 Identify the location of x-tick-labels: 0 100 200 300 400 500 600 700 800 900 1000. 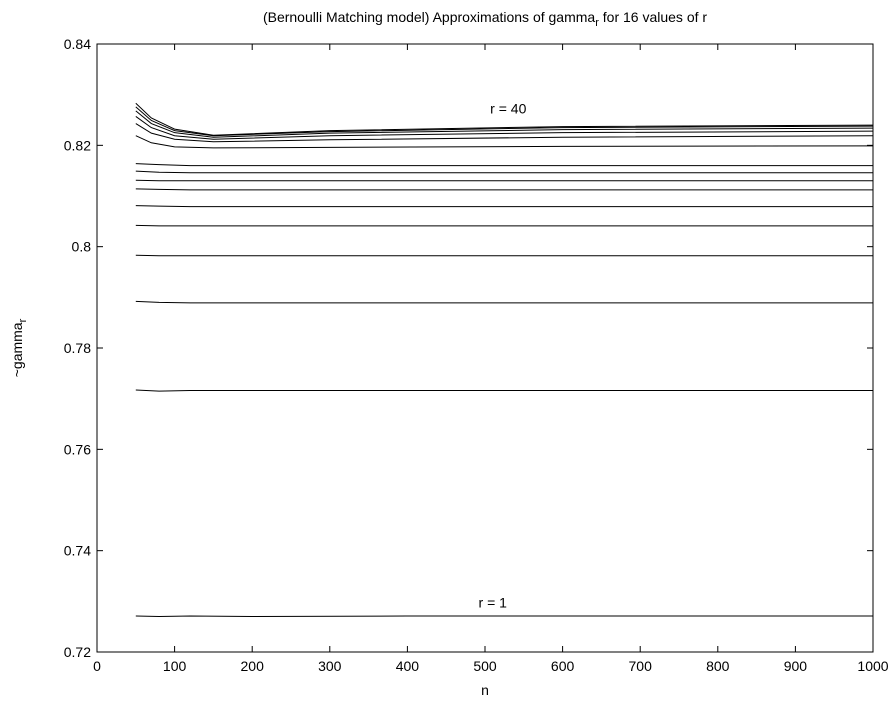
(491, 666).